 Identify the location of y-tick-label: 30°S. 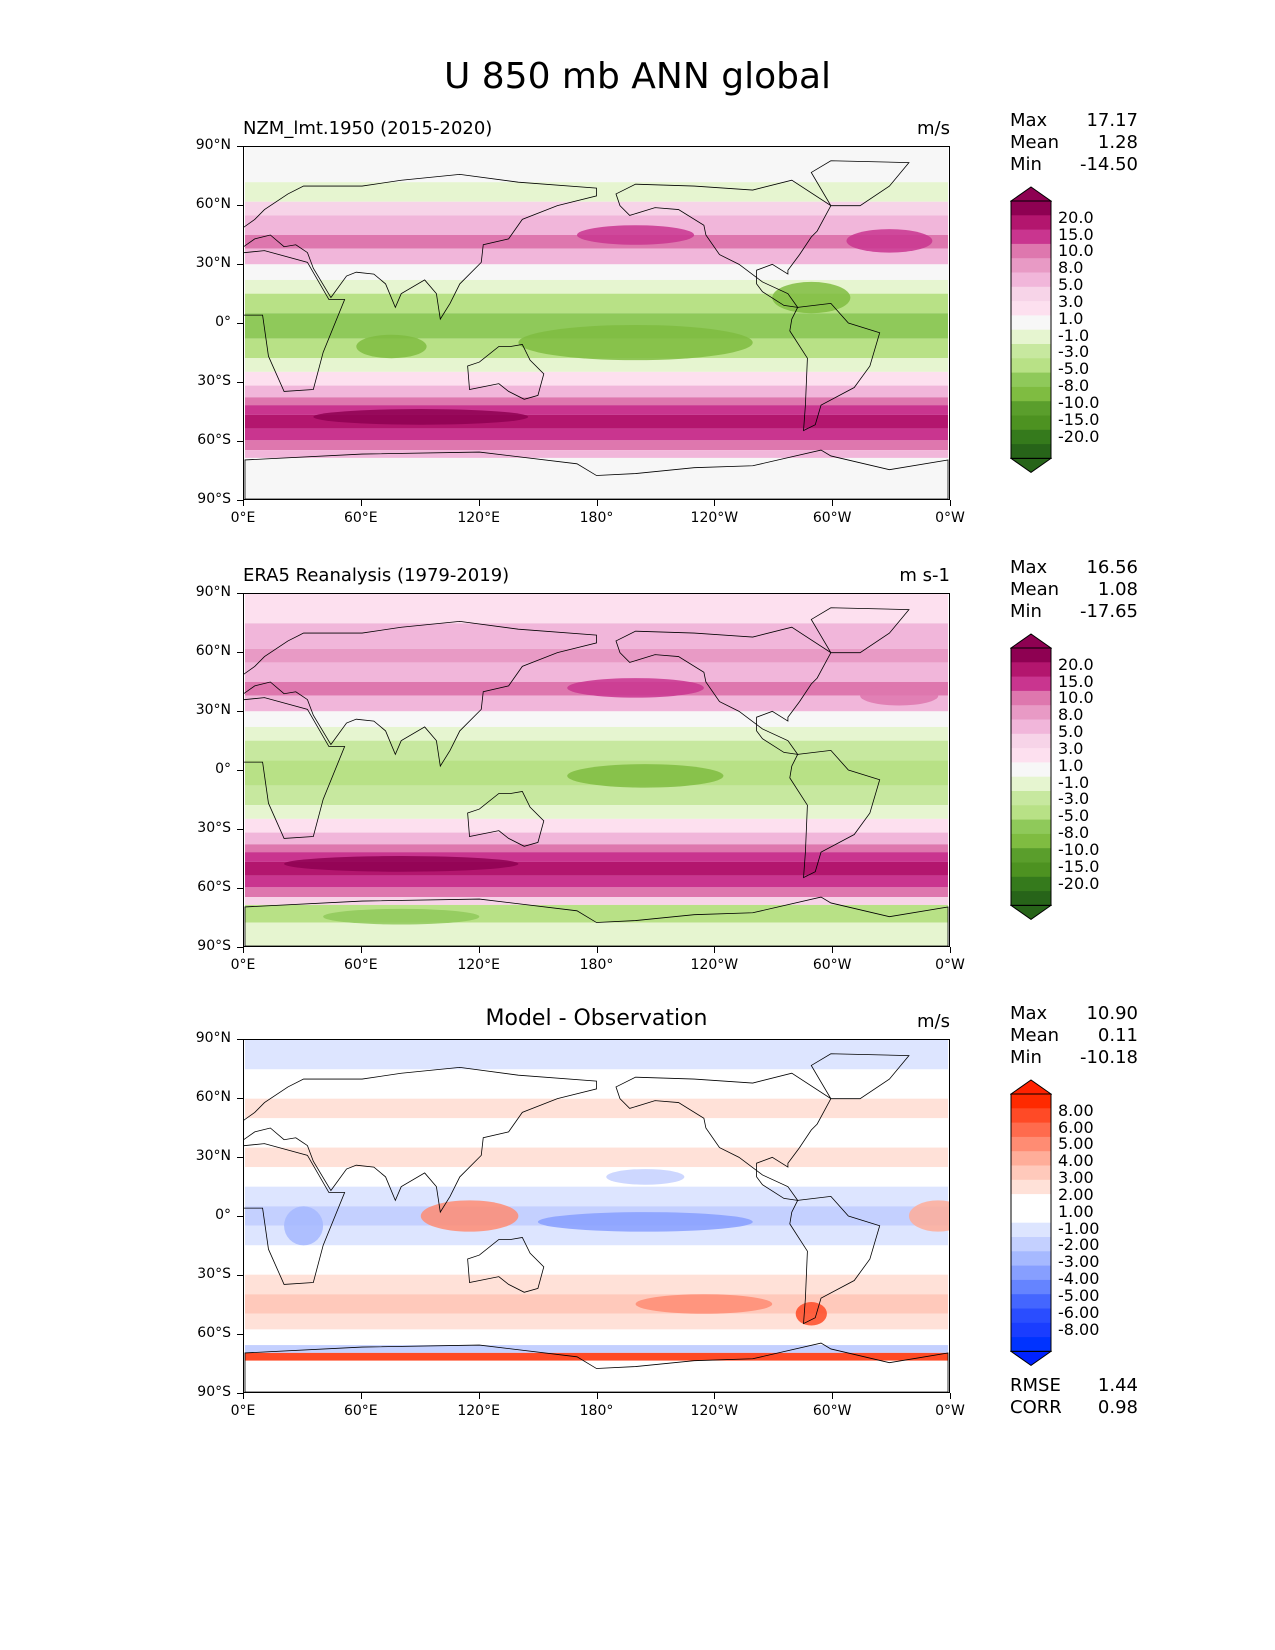
(214, 1274).